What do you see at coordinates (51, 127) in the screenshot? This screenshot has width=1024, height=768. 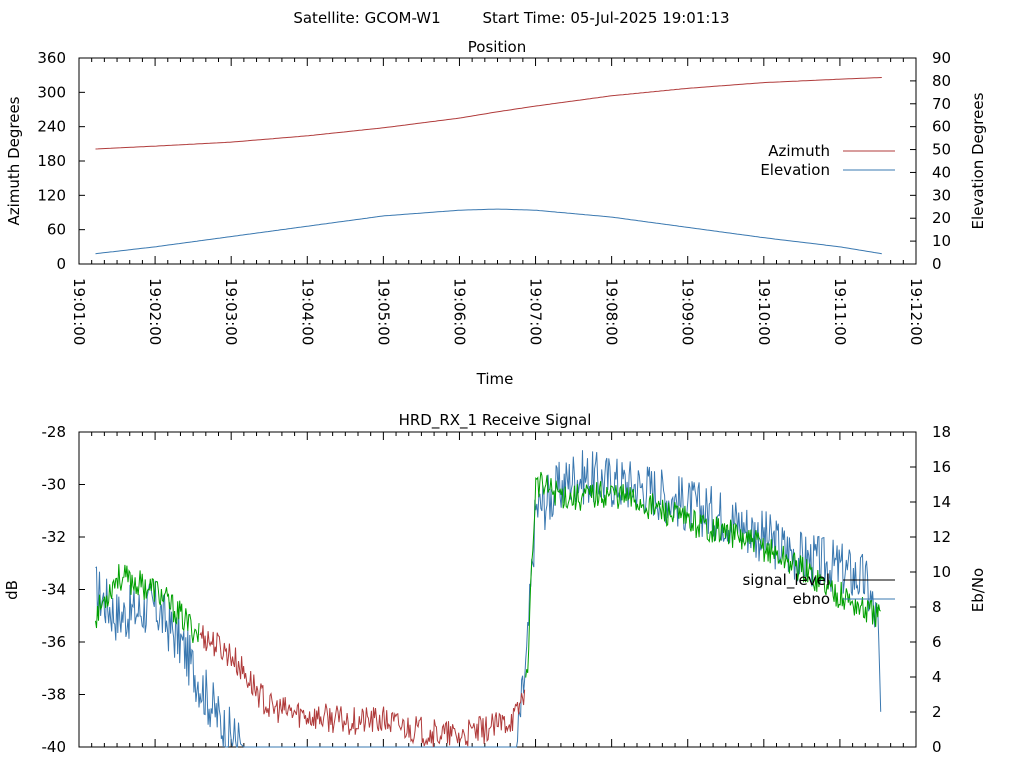 I see `y-tick-label: 240` at bounding box center [51, 127].